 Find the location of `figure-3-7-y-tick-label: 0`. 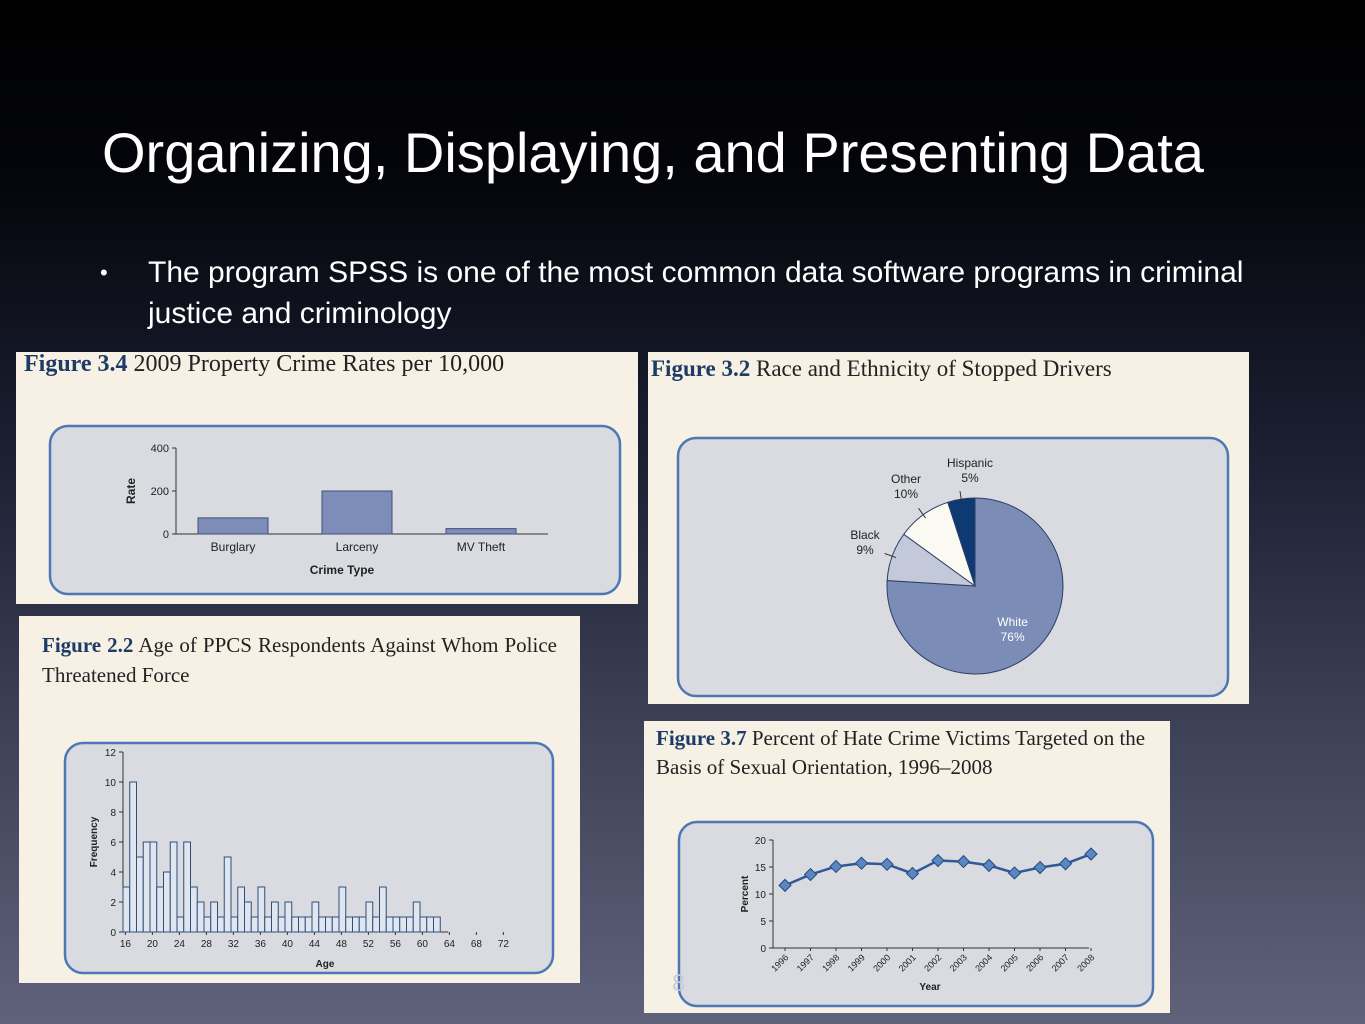

figure-3-7-y-tick-label: 0 is located at coordinates (763, 949).